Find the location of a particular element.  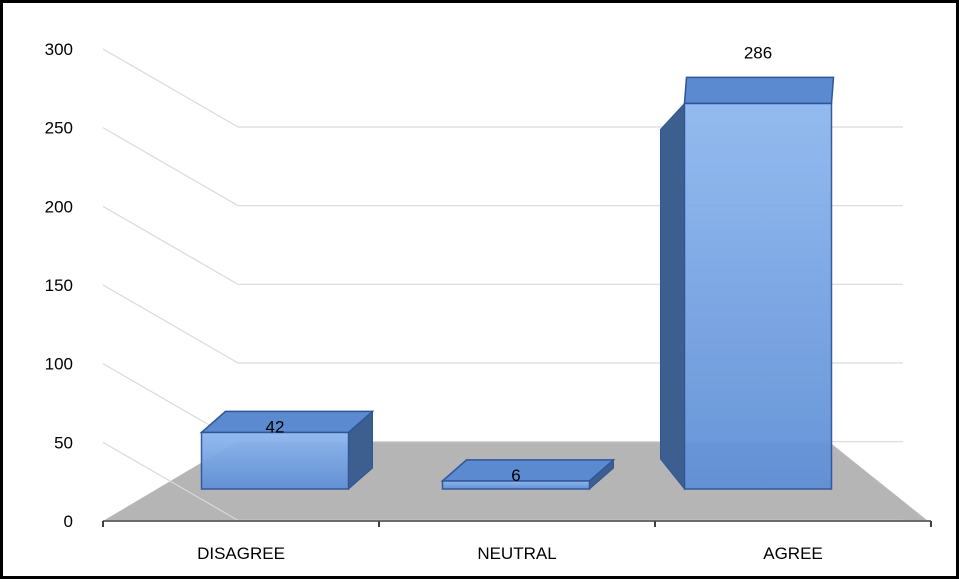

data-label: 286 is located at coordinates (758, 52).